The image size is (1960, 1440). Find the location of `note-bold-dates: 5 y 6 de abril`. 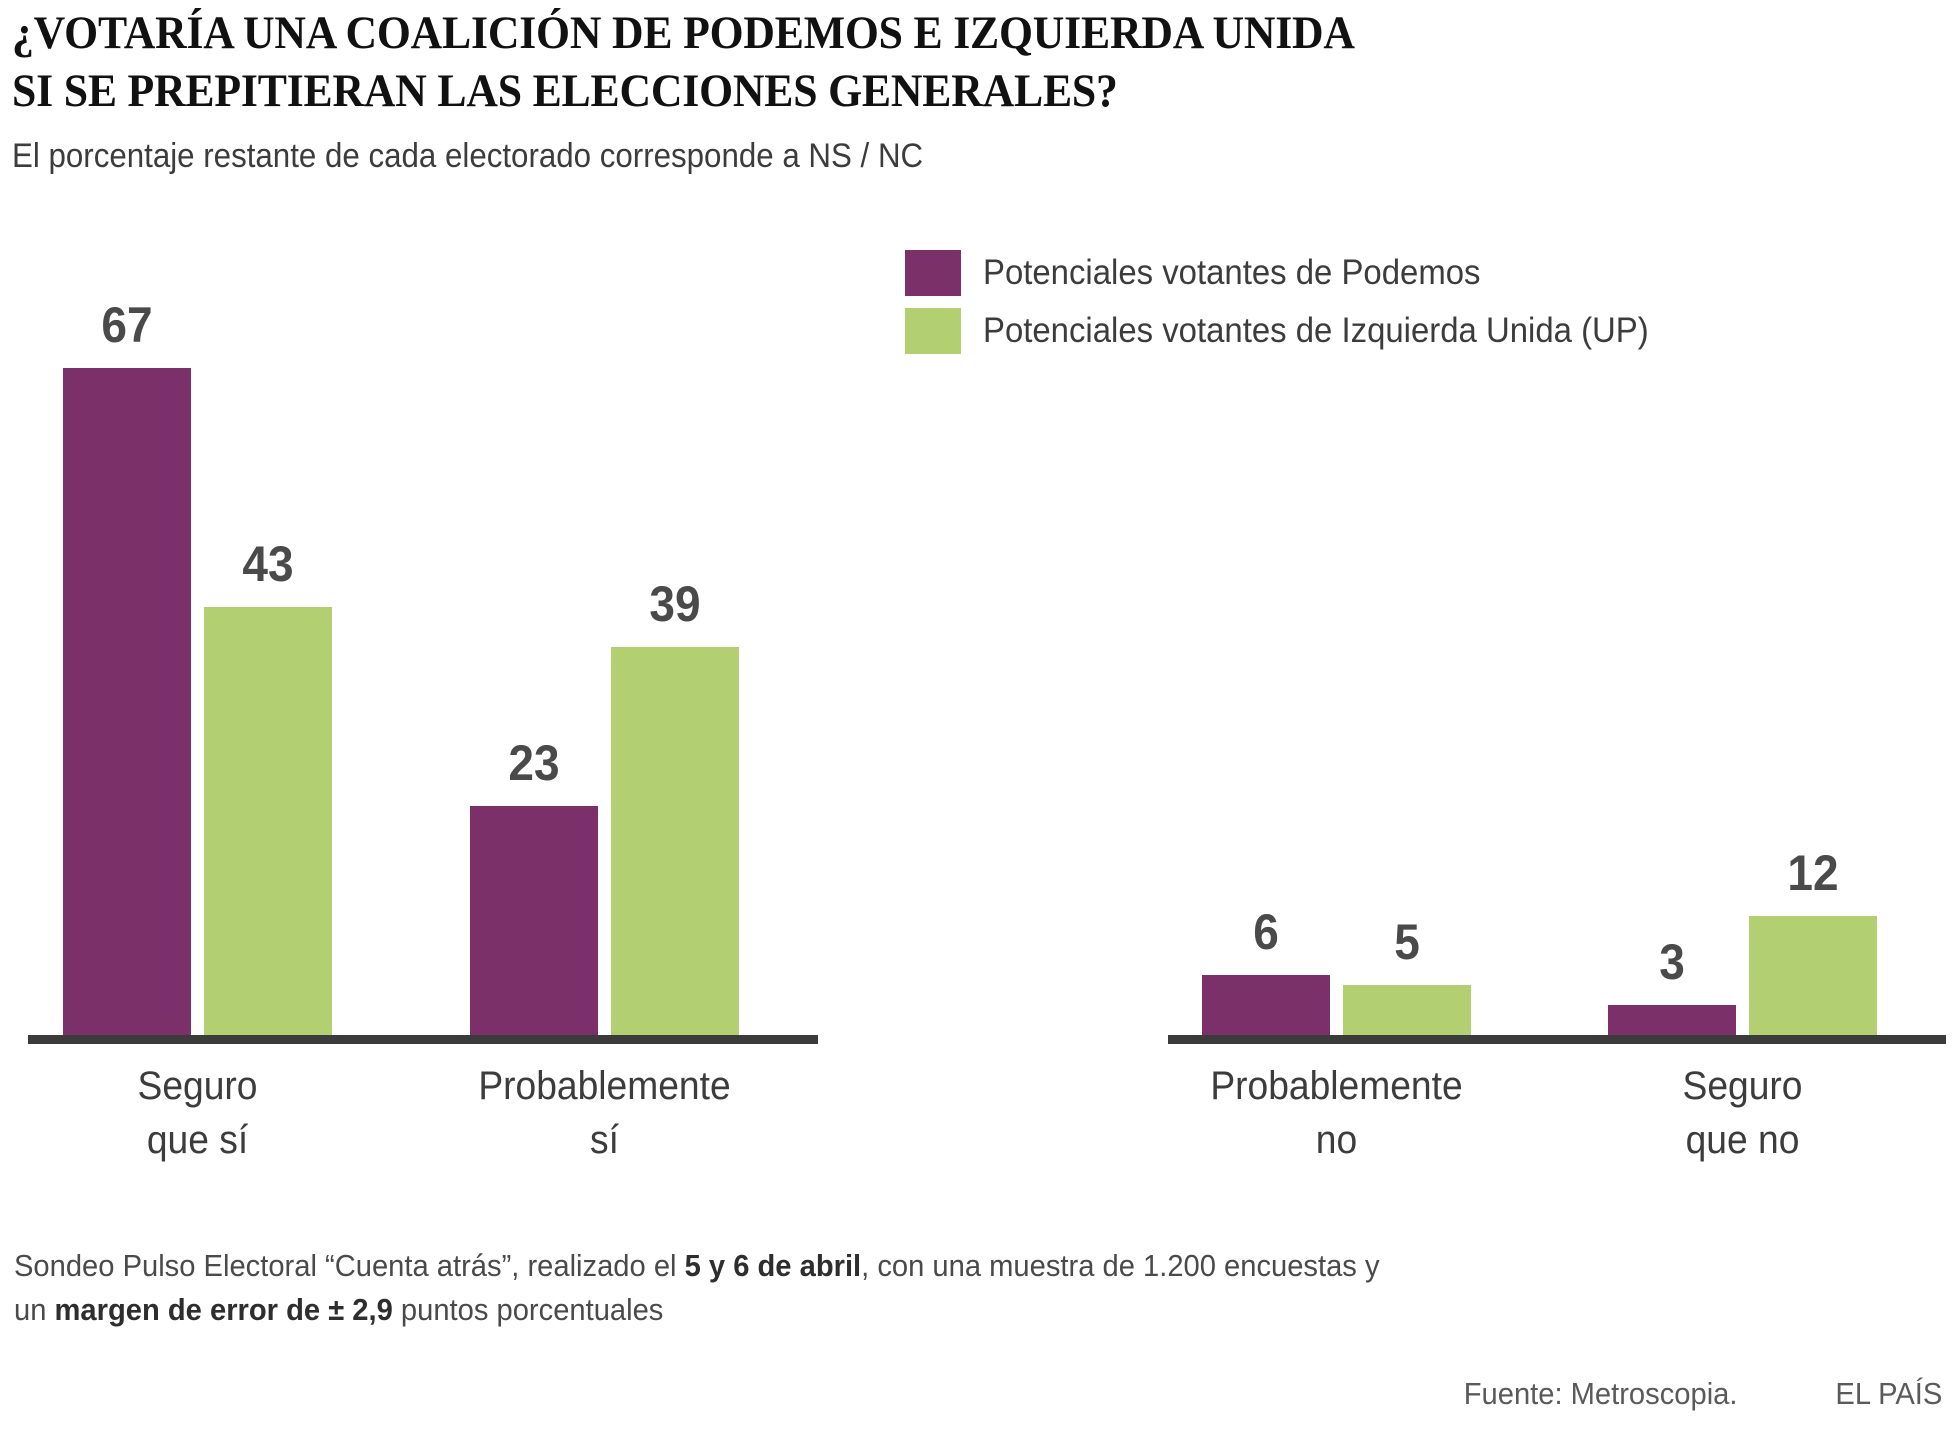

note-bold-dates: 5 y 6 de abril is located at coordinates (773, 1265).